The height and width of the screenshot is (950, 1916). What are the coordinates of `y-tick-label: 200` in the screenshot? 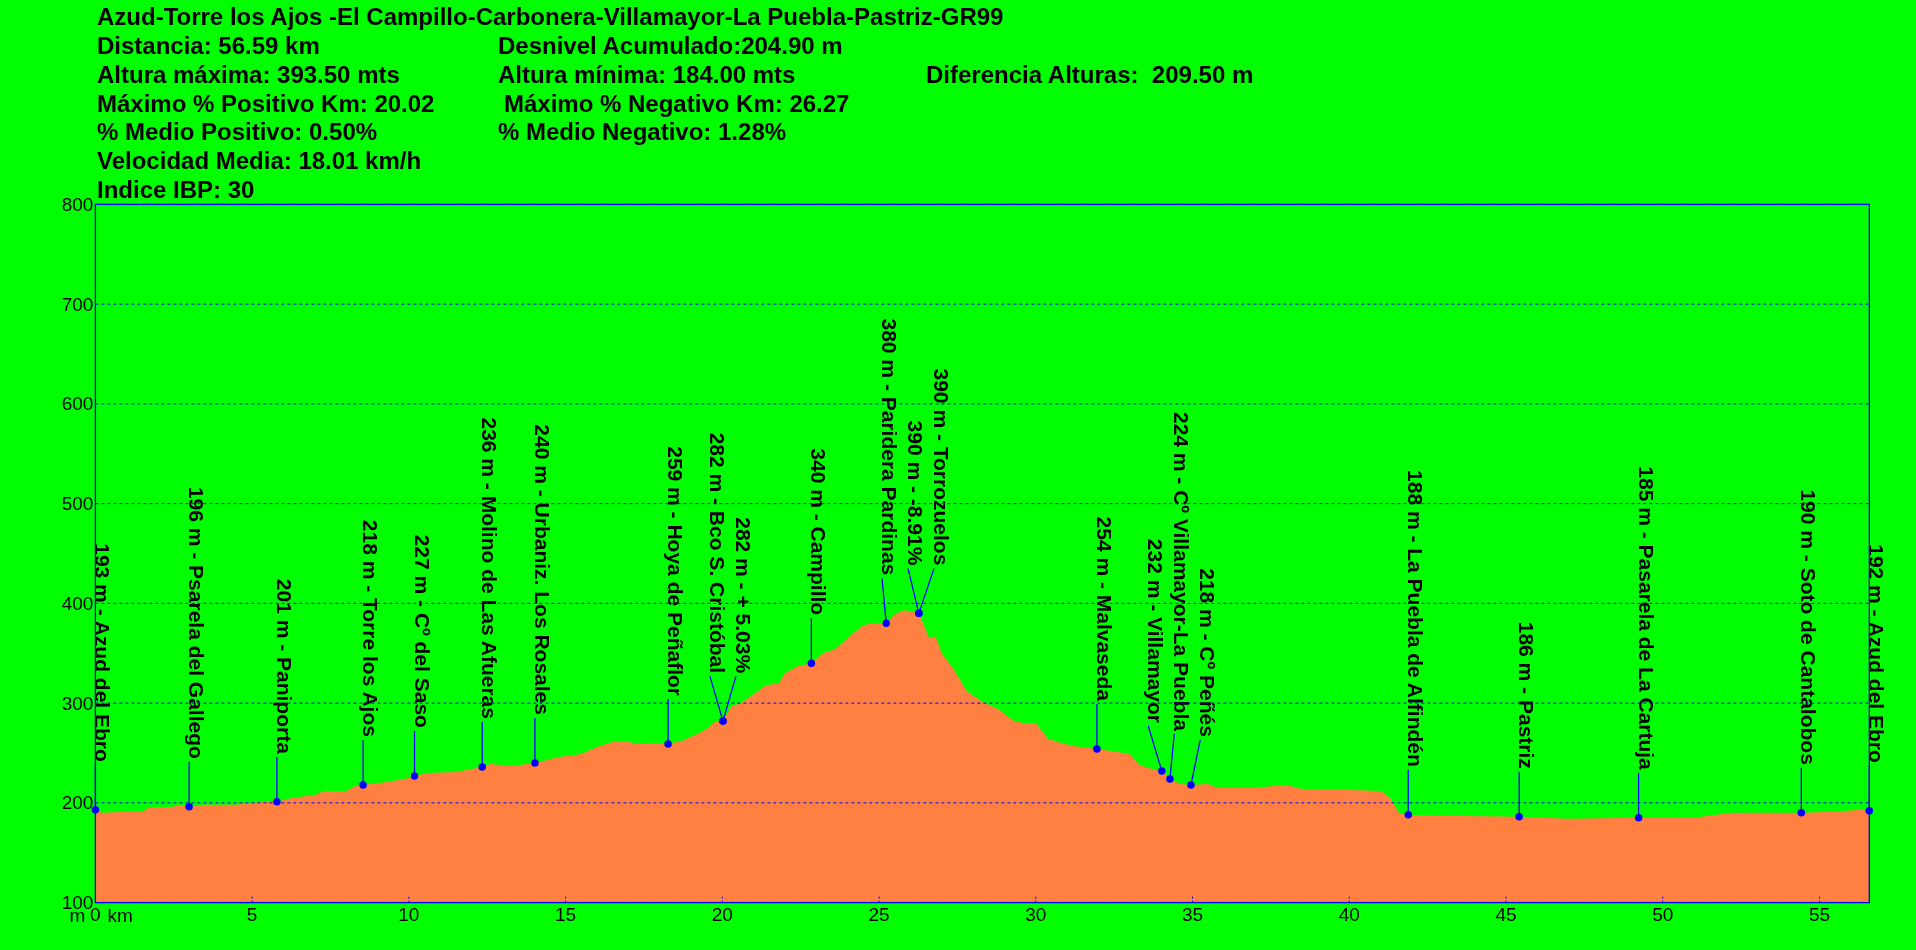 It's located at (77, 803).